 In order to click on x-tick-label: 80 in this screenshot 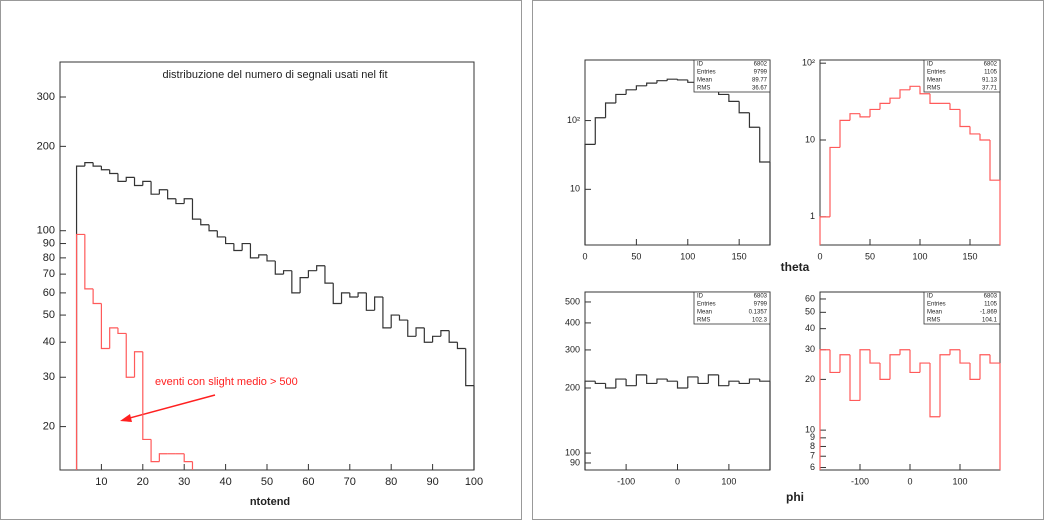, I will do `click(391, 482)`.